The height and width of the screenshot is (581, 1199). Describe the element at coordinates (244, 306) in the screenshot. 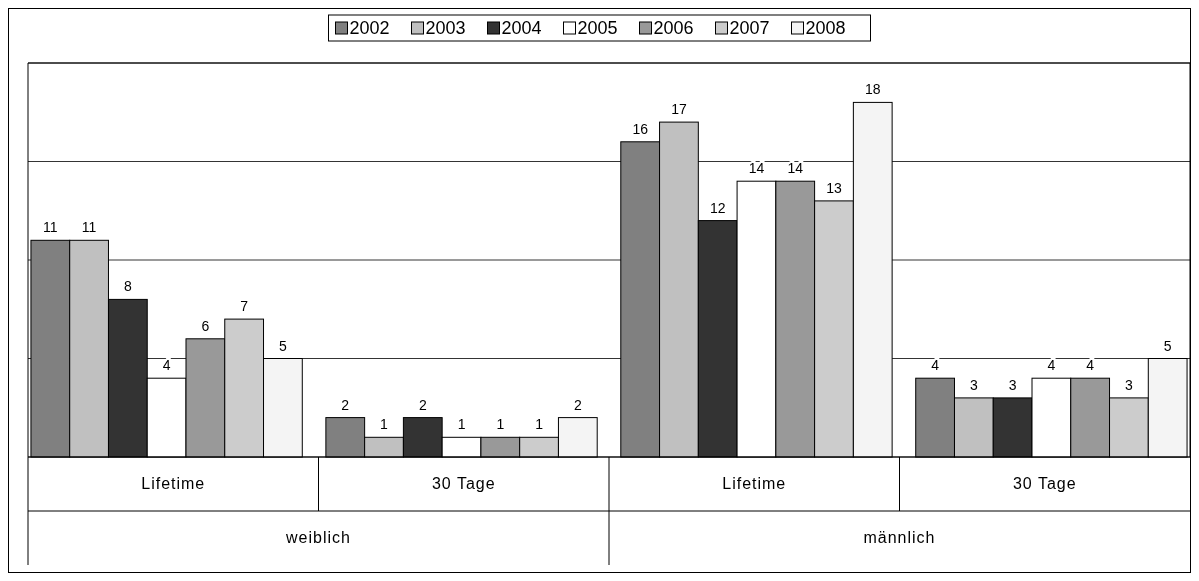

I see `data-label: 7` at that location.